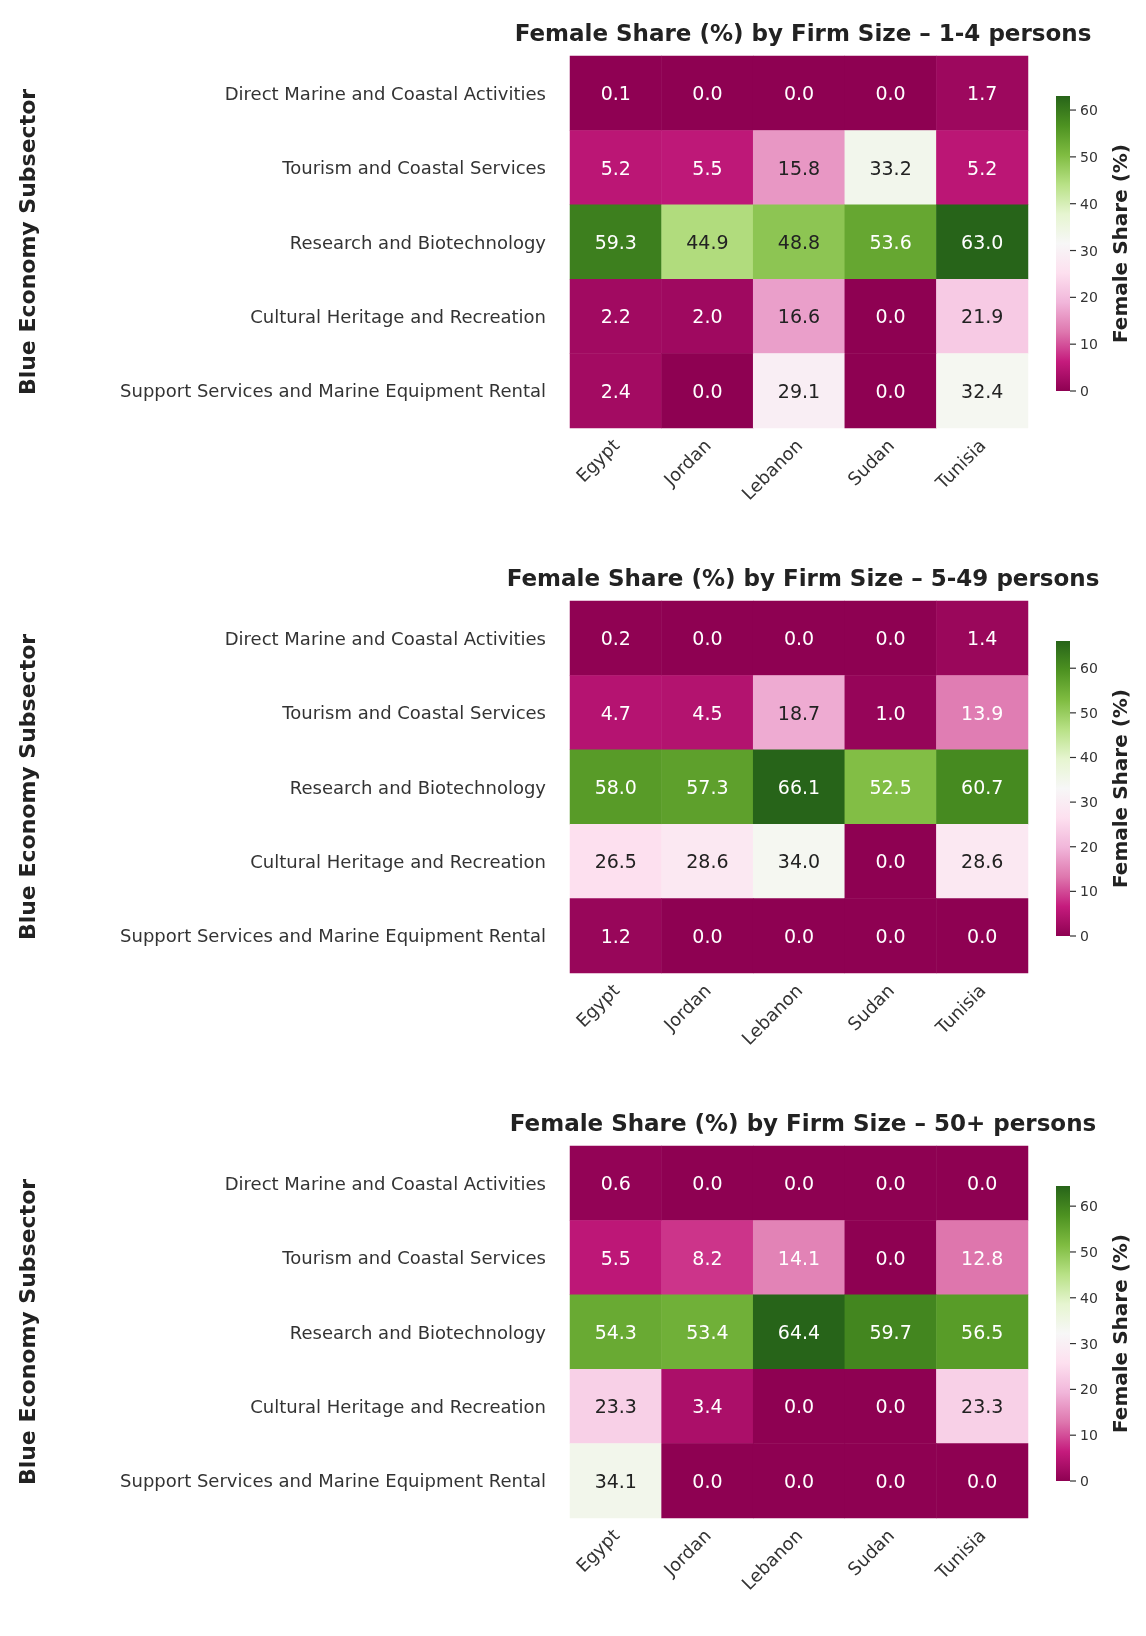  I want to click on data-label: 3.4, so click(707, 1406).